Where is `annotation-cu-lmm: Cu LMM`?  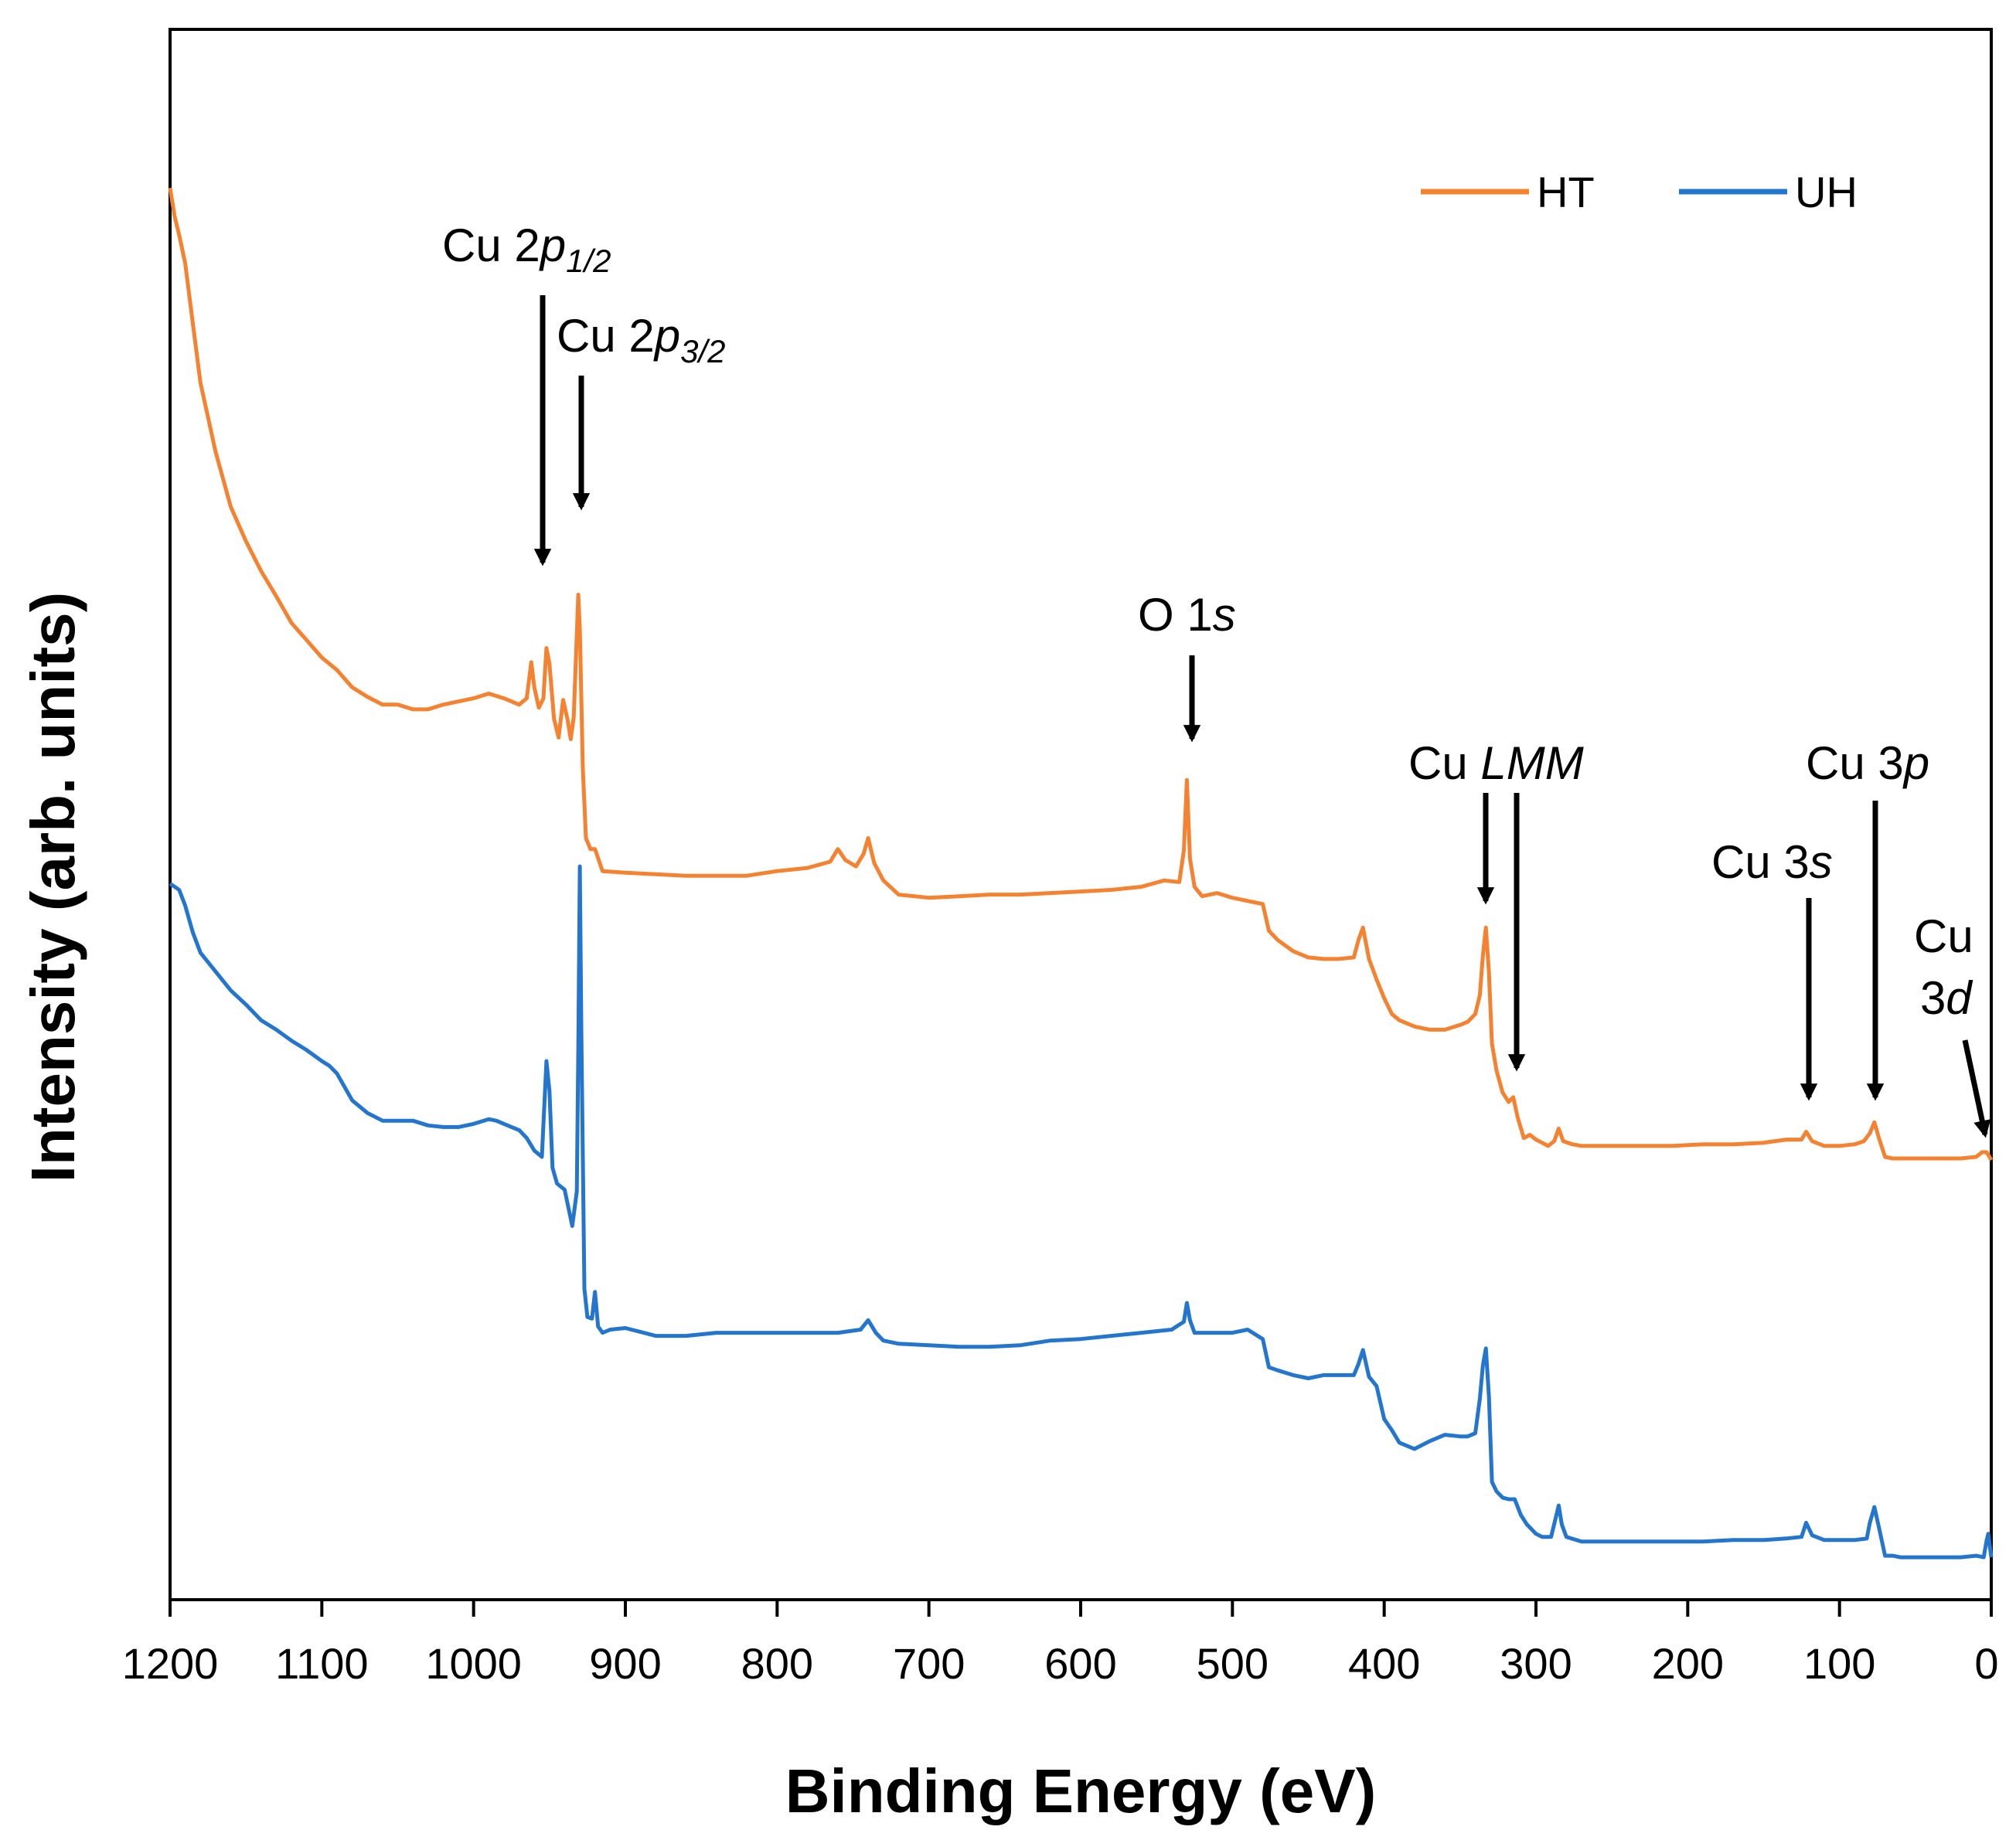
annotation-cu-lmm: Cu LMM is located at coordinates (1496, 763).